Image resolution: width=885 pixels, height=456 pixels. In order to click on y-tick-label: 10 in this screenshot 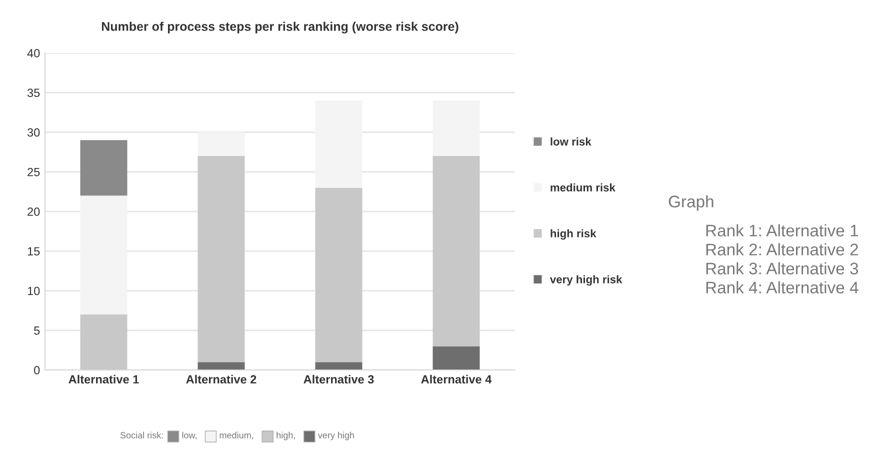, I will do `click(34, 291)`.